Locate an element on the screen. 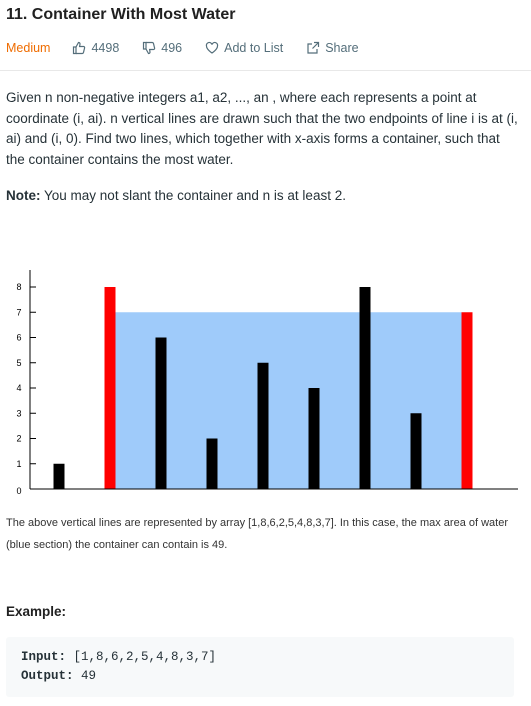 Image resolution: width=531 pixels, height=706 pixels. y-tick-label: 3 is located at coordinates (18, 413).